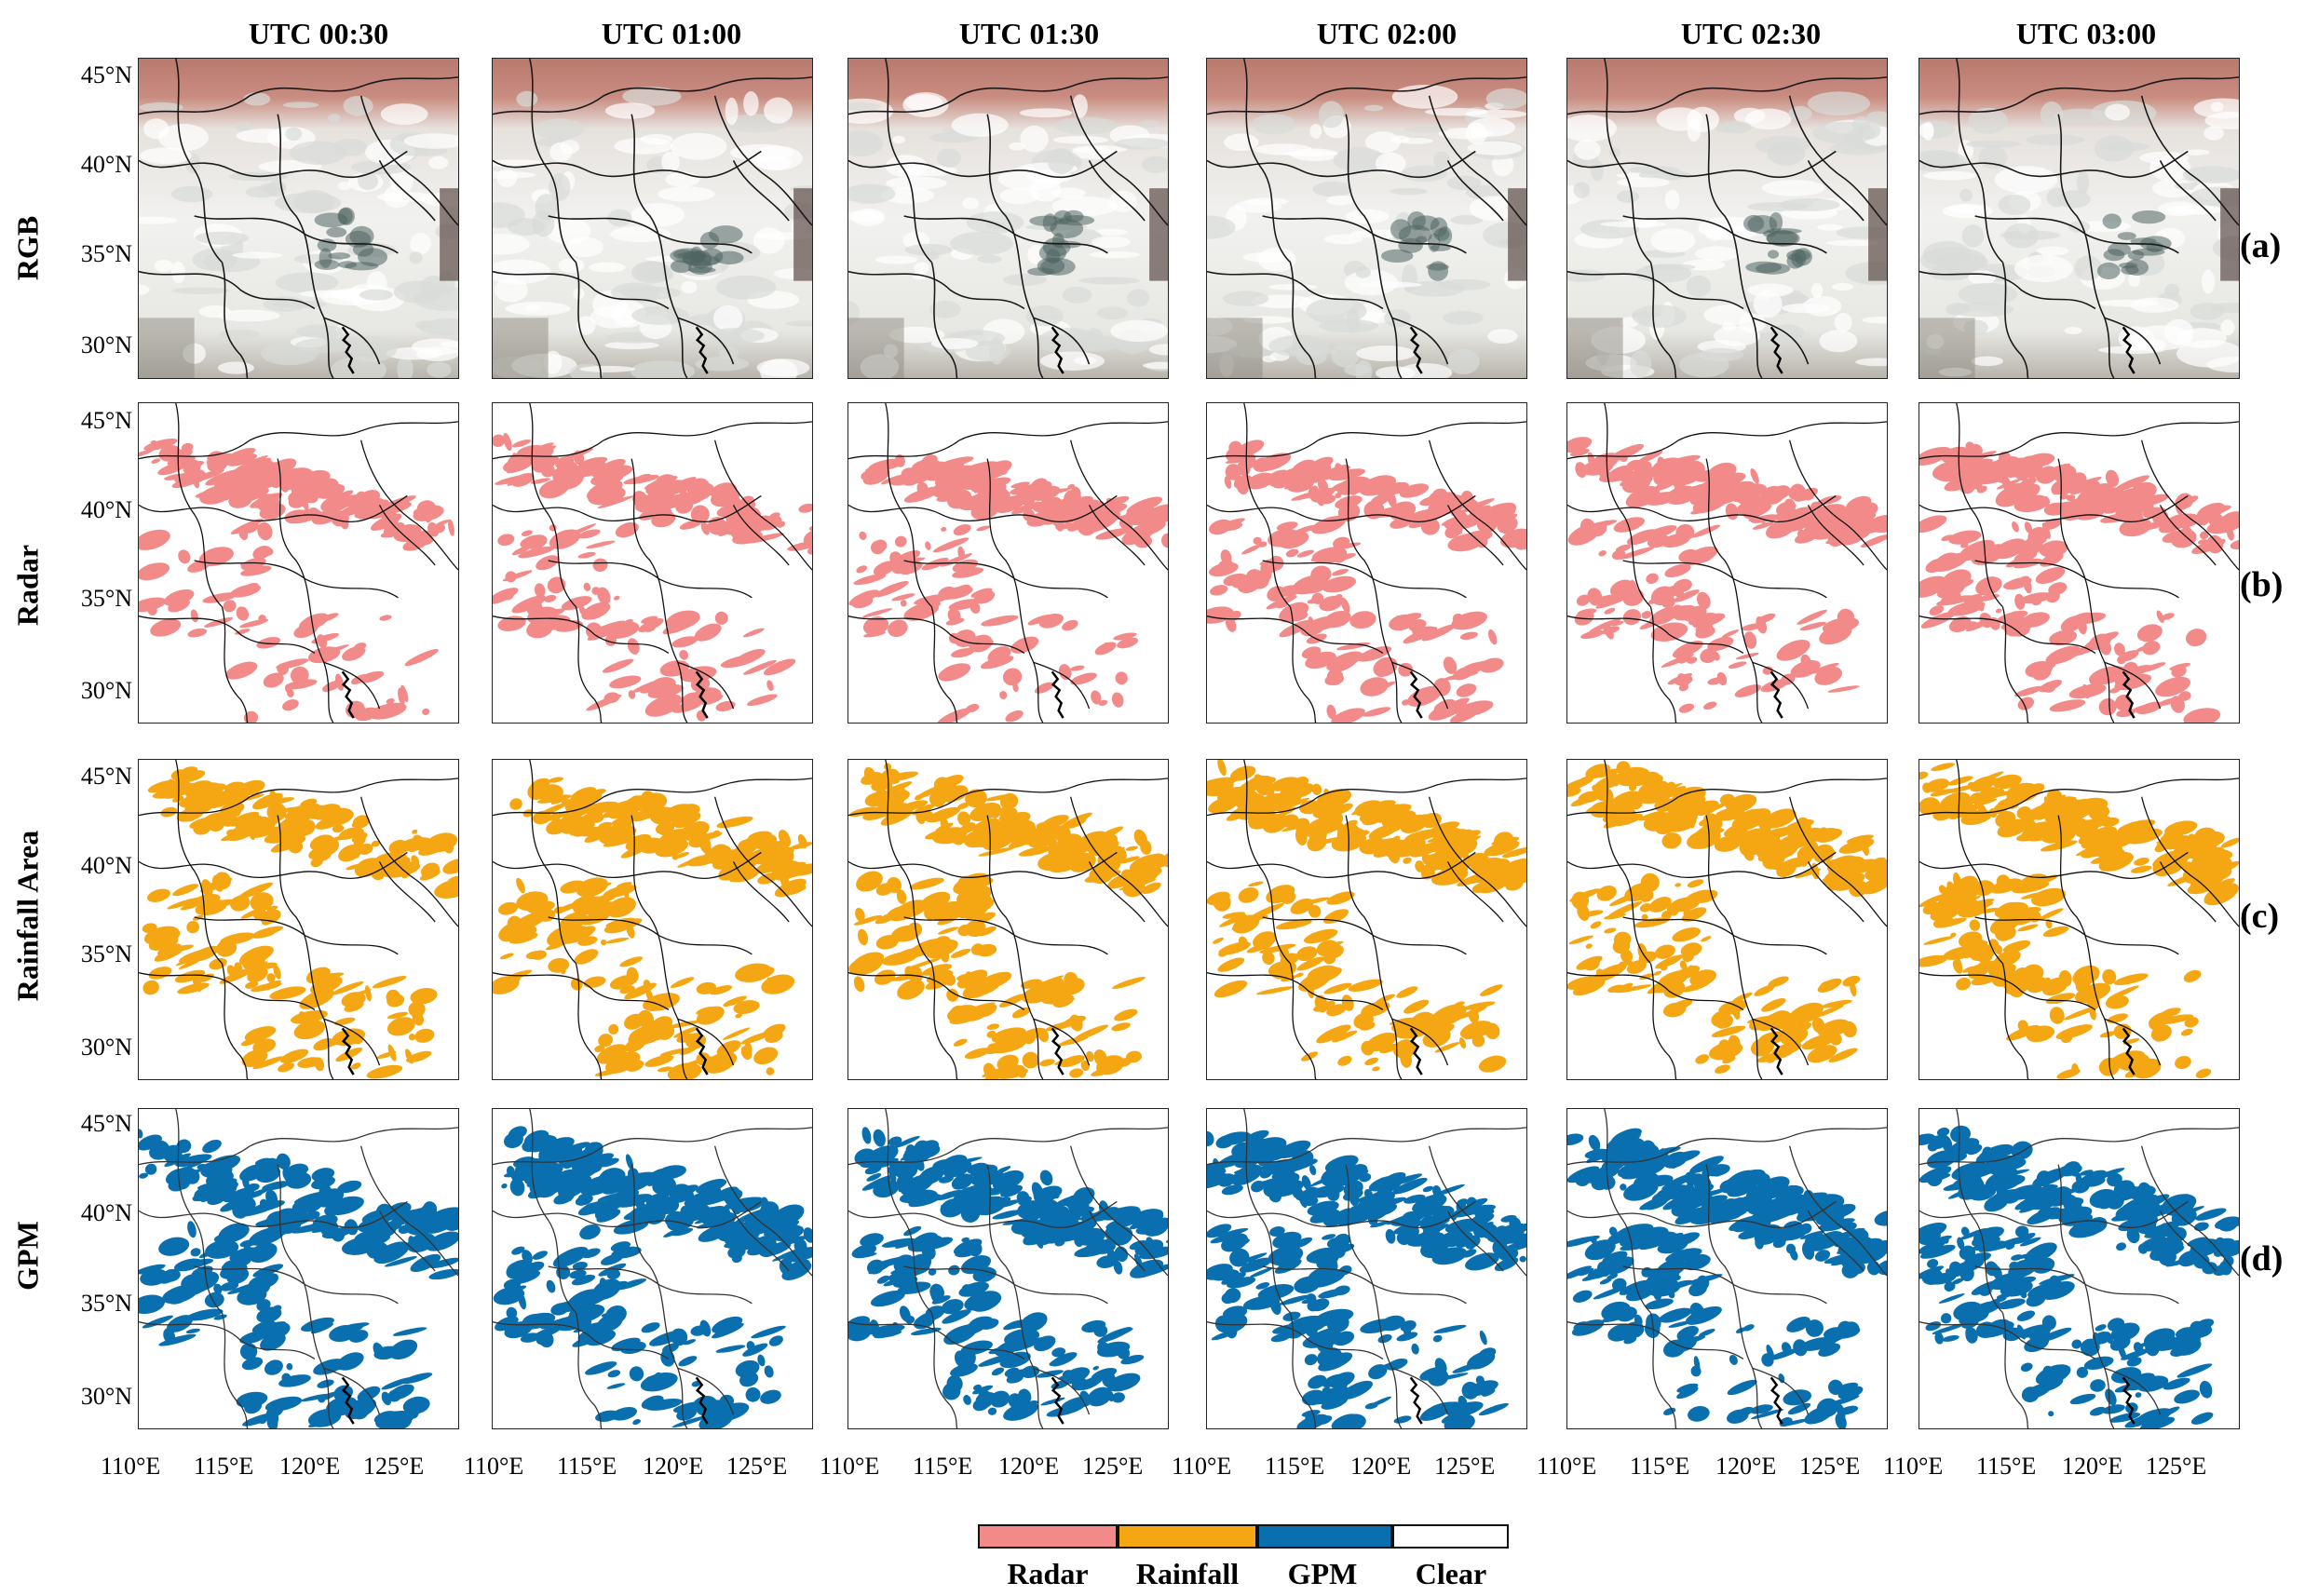 Image resolution: width=2305 pixels, height=1596 pixels. Describe the element at coordinates (167, 348) in the screenshot. I see `land-patch` at that location.